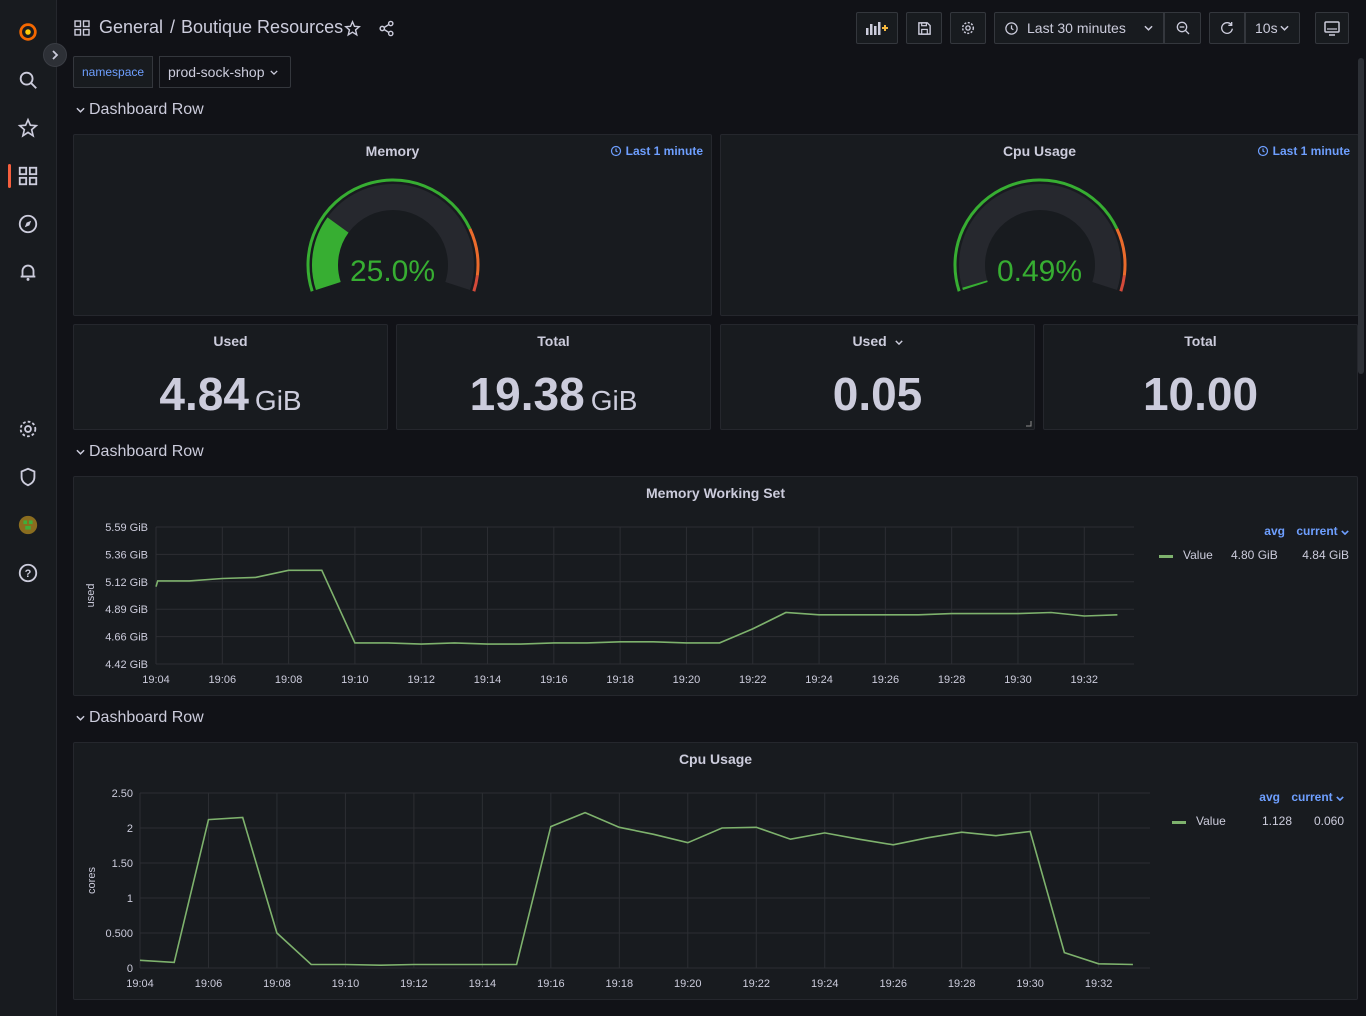 This screenshot has height=1016, width=1366. Describe the element at coordinates (146, 109) in the screenshot. I see `row-title: Dashboard Row` at that location.